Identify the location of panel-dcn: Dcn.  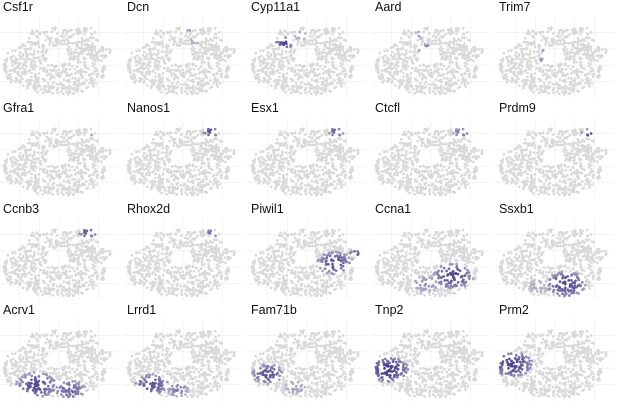
(183, 50).